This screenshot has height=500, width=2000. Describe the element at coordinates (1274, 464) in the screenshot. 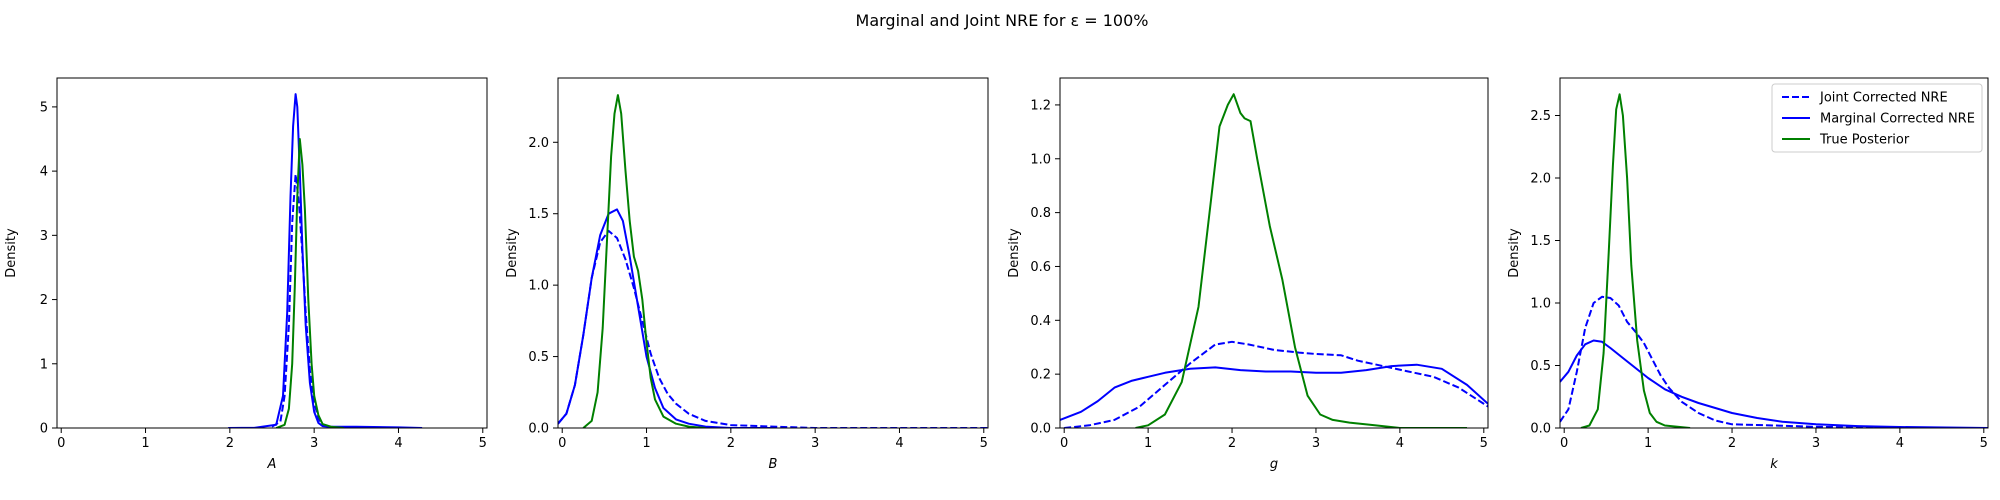

I see `x-axis-label: g` at that location.